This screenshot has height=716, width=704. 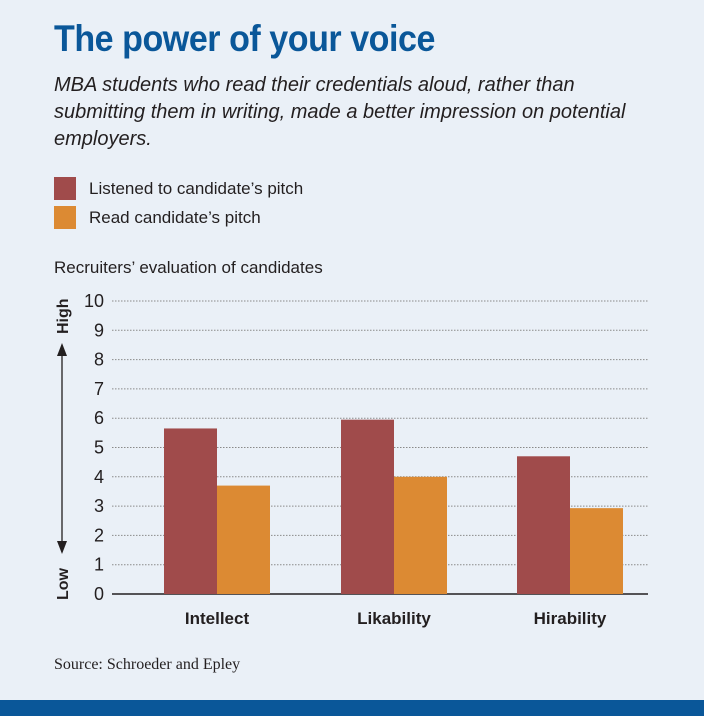 What do you see at coordinates (147, 664) in the screenshot?
I see `source-note: Source: Schroeder and Epley` at bounding box center [147, 664].